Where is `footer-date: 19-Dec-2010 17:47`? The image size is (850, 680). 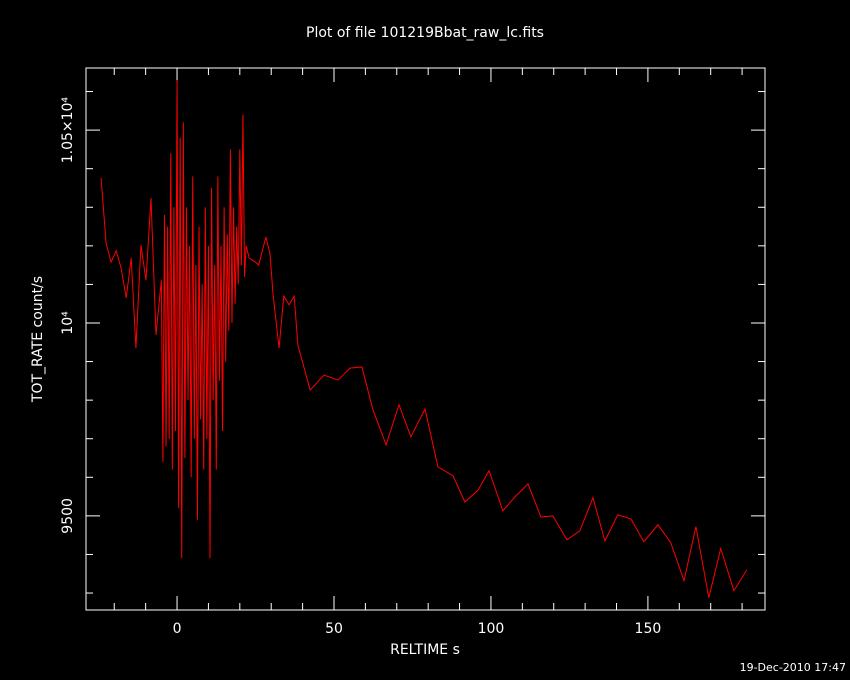 footer-date: 19-Dec-2010 17:47 is located at coordinates (793, 667).